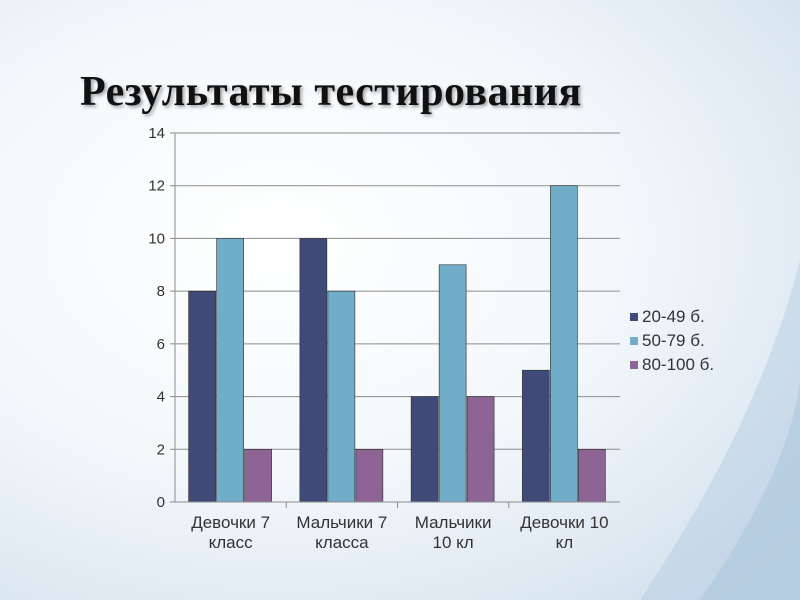 The width and height of the screenshot is (800, 600). Describe the element at coordinates (453, 542) in the screenshot. I see `x-category-label: 10 кл` at that location.